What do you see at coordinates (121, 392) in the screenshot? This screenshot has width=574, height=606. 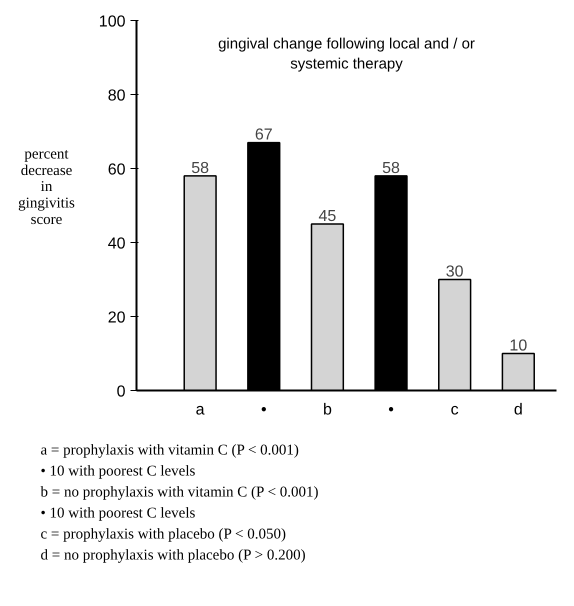 I see `y-tick-label: 0` at bounding box center [121, 392].